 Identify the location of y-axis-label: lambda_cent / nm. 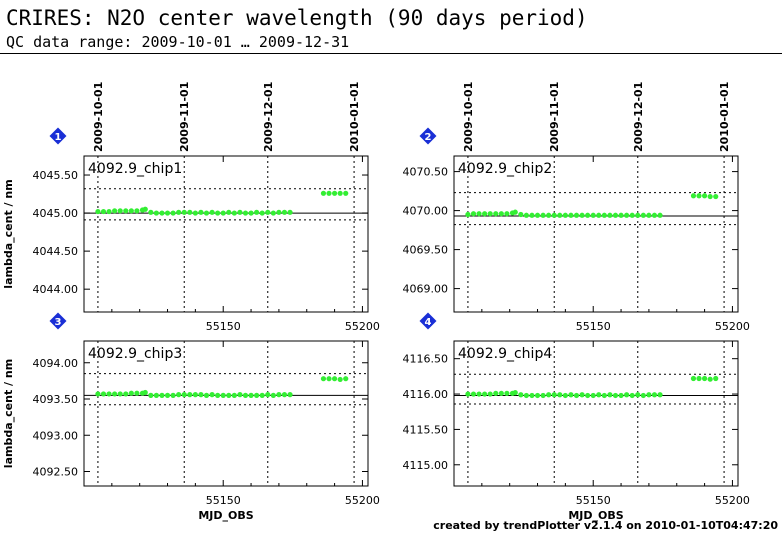
(8, 233).